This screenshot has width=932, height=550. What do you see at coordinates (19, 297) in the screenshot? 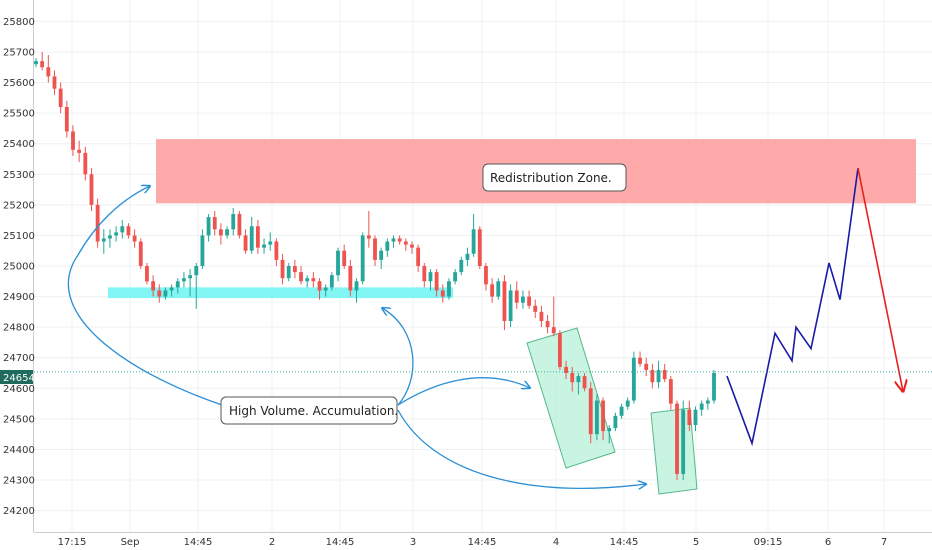
I see `y-tick-label: 24900` at bounding box center [19, 297].